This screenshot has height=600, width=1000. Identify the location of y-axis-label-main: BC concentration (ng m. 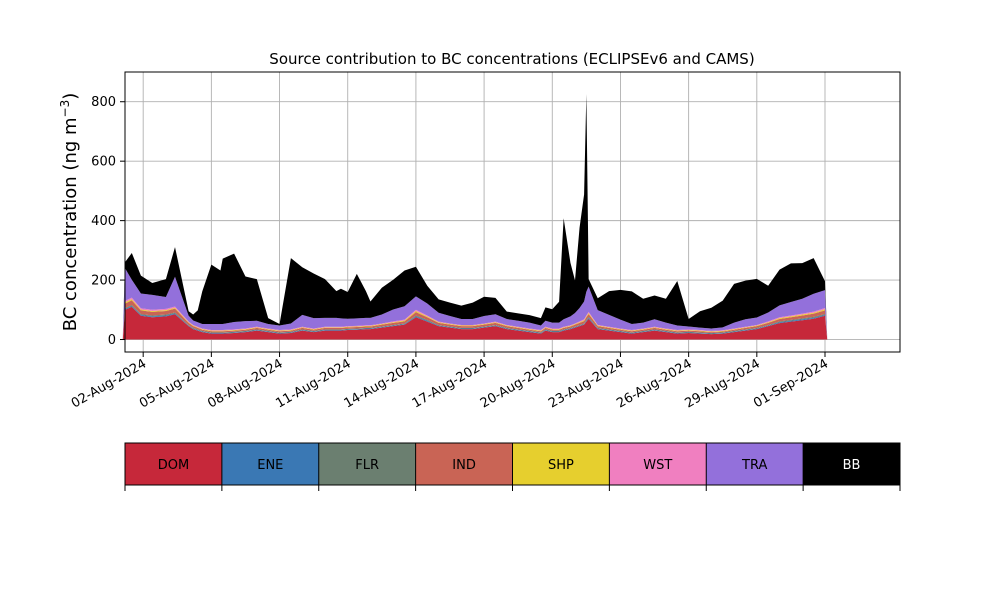
(70, 224).